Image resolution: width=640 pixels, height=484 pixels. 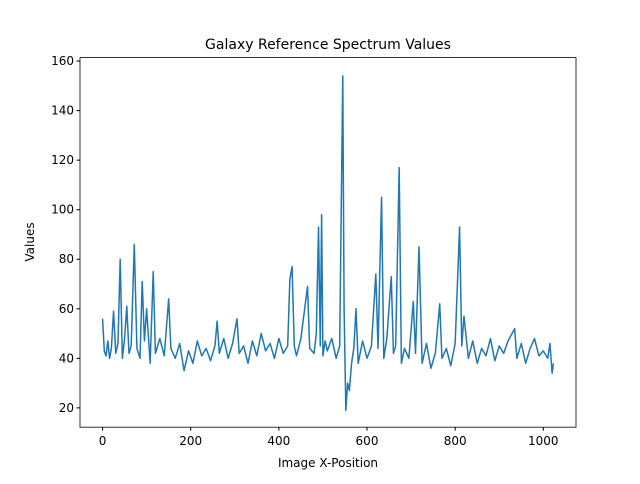 What do you see at coordinates (328, 463) in the screenshot?
I see `x-axis-label: Image X-Position` at bounding box center [328, 463].